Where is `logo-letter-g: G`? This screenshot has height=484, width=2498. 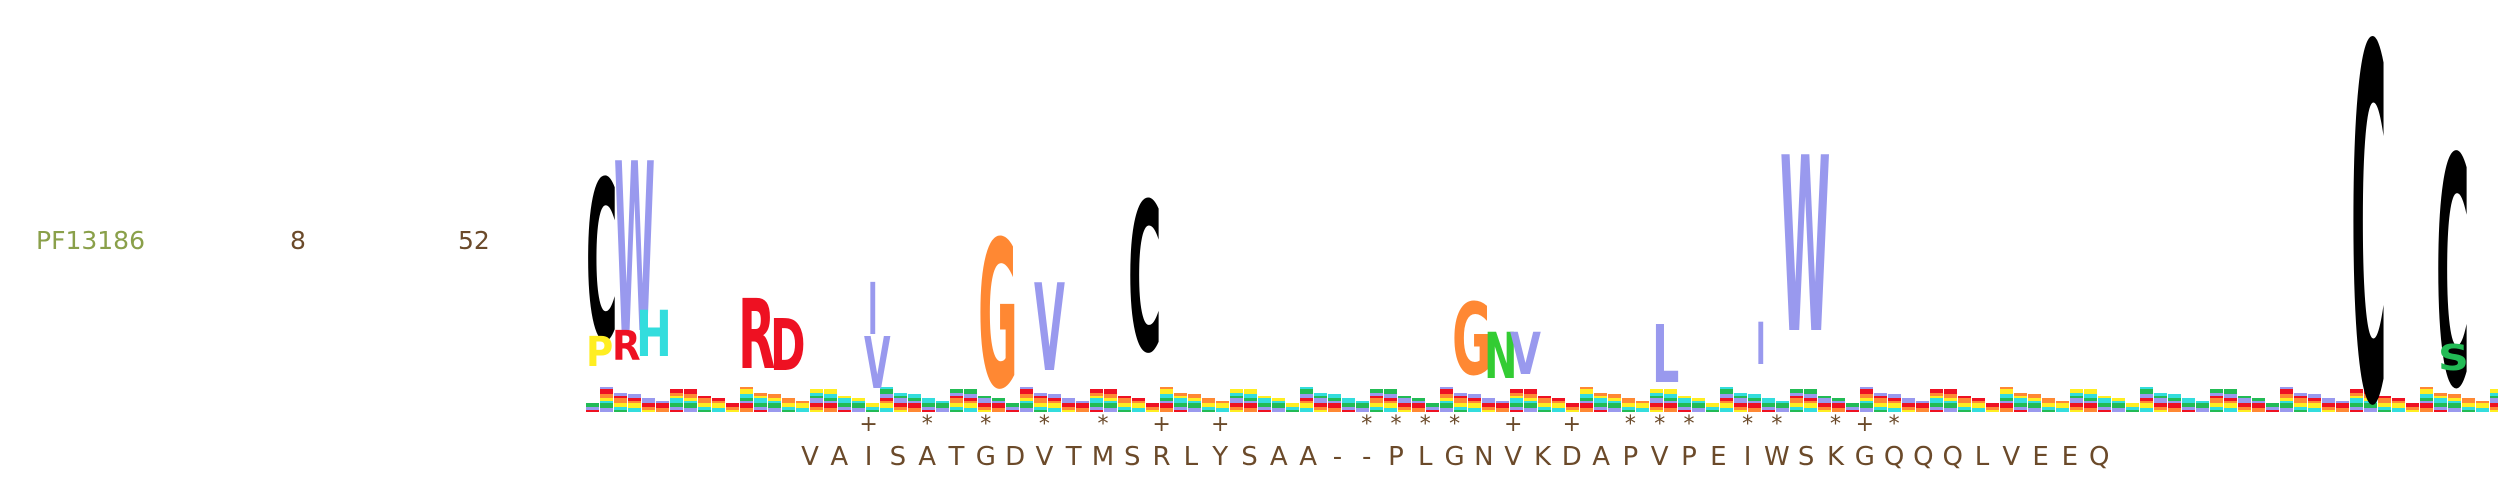
logo-letter-g: G is located at coordinates (998, 316).